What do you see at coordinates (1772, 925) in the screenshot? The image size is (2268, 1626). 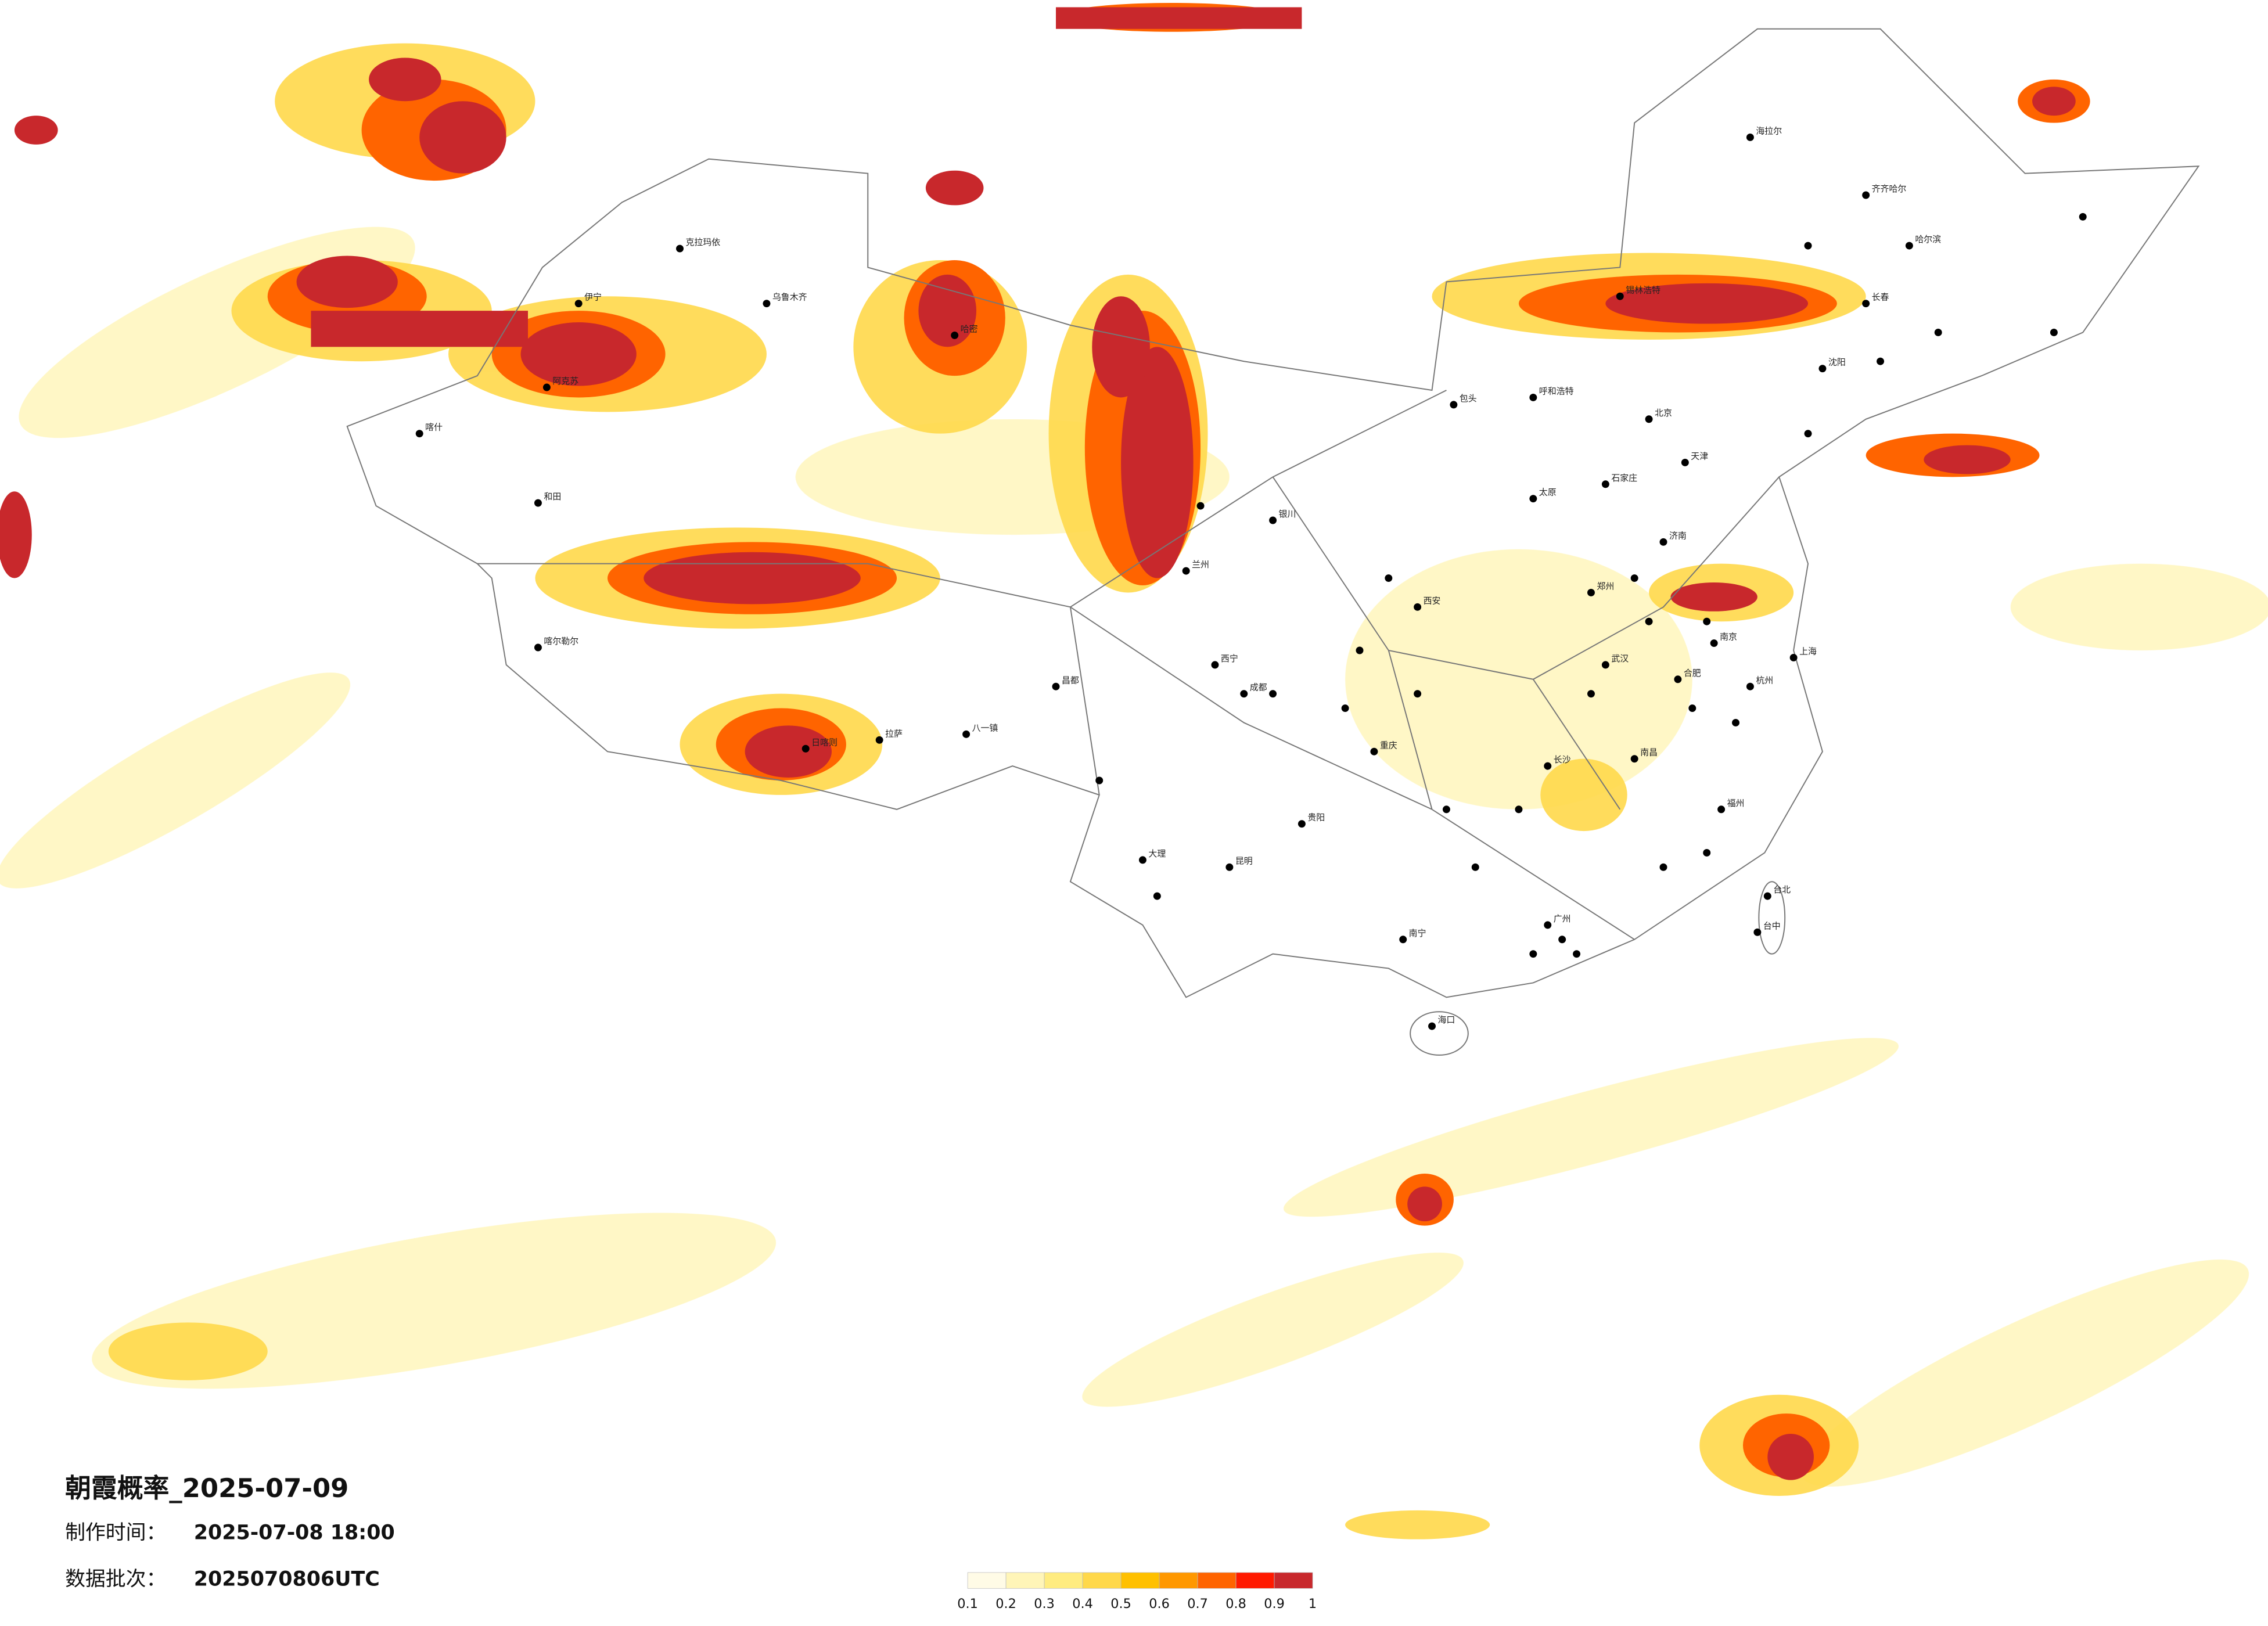 I see `city-label: 台中` at bounding box center [1772, 925].